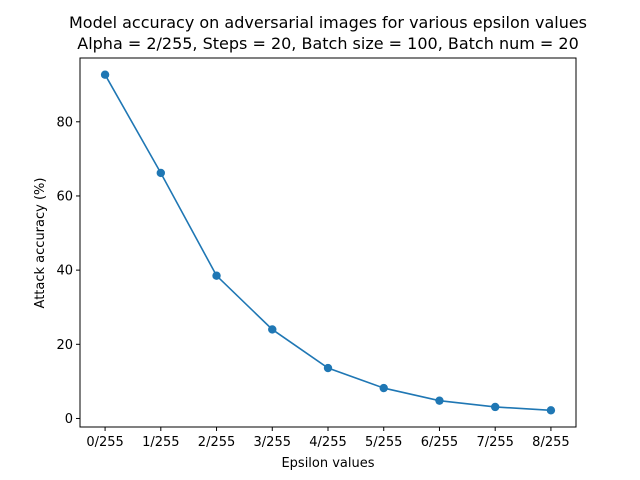 The width and height of the screenshot is (640, 480). I want to click on x-tick-label: 0/255, so click(104, 442).